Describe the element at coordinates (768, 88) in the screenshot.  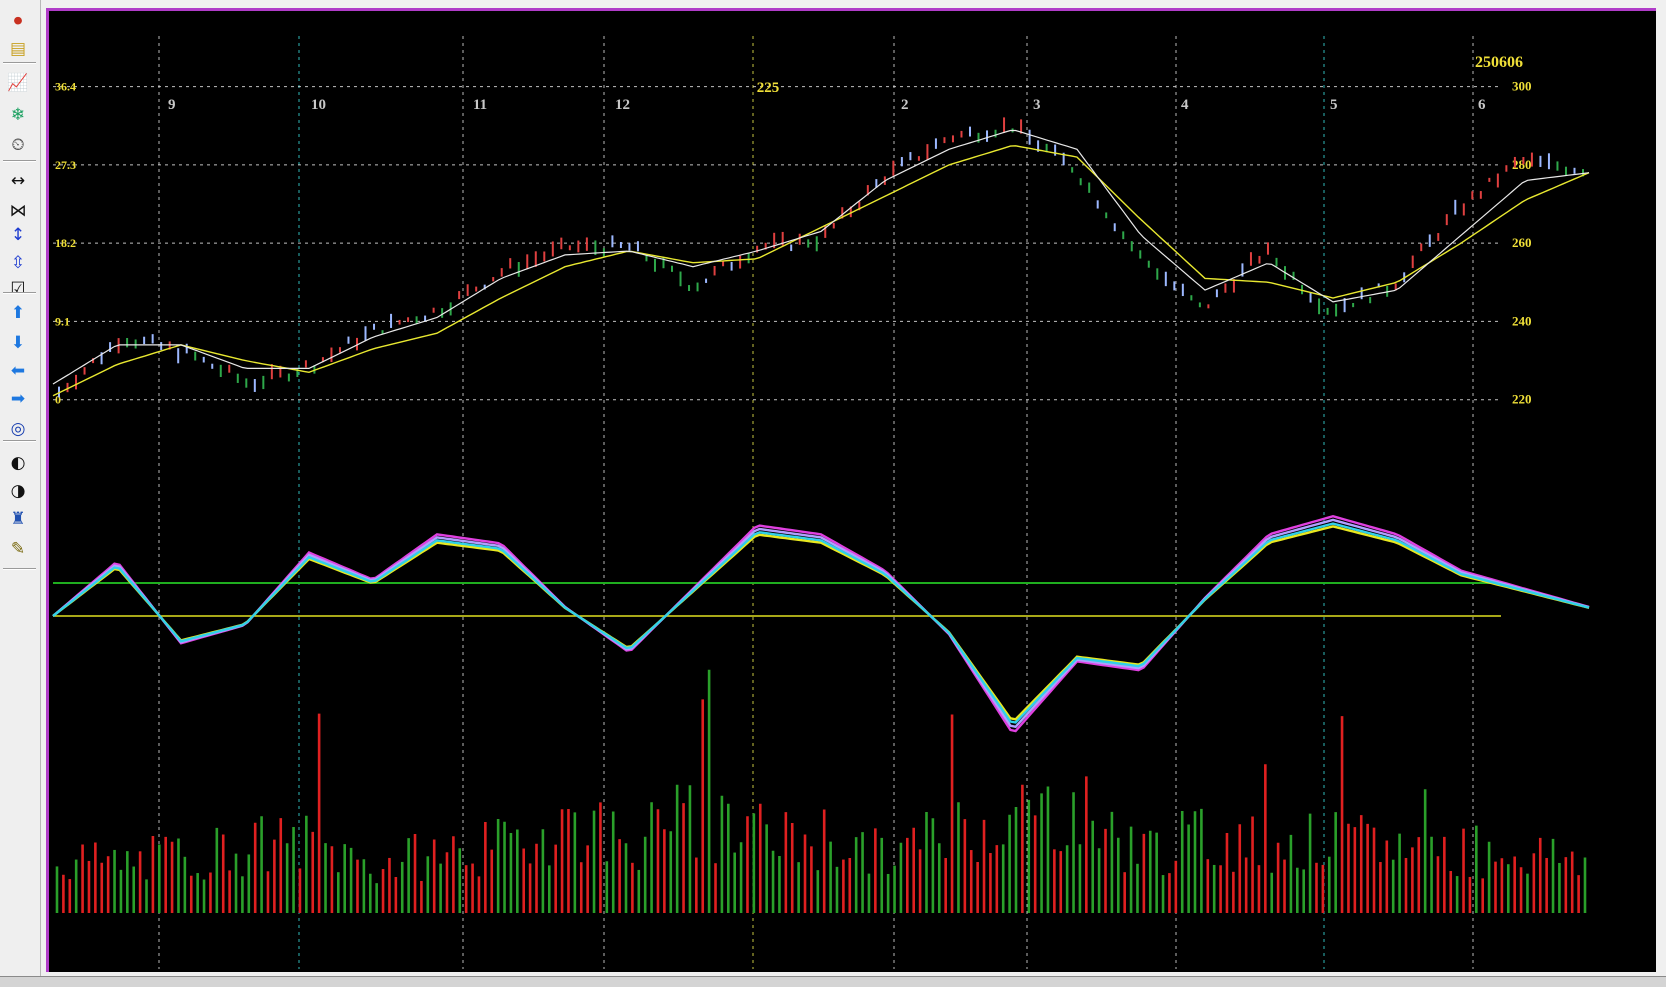
I see `special-date-label: 225` at that location.